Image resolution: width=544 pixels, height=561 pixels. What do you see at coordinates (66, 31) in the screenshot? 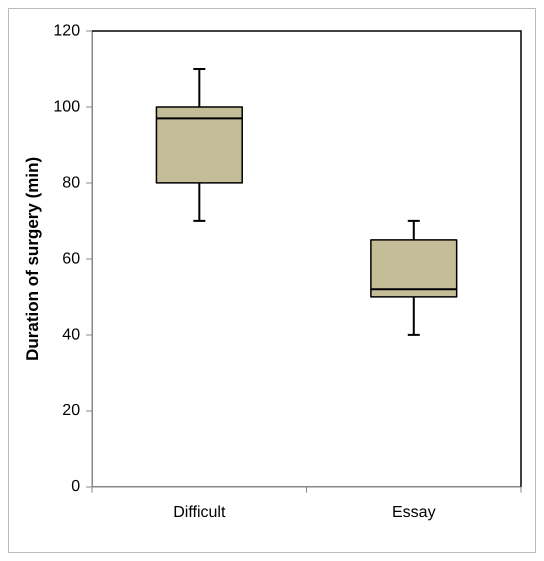
I see `y-tick-label: 120` at bounding box center [66, 31].